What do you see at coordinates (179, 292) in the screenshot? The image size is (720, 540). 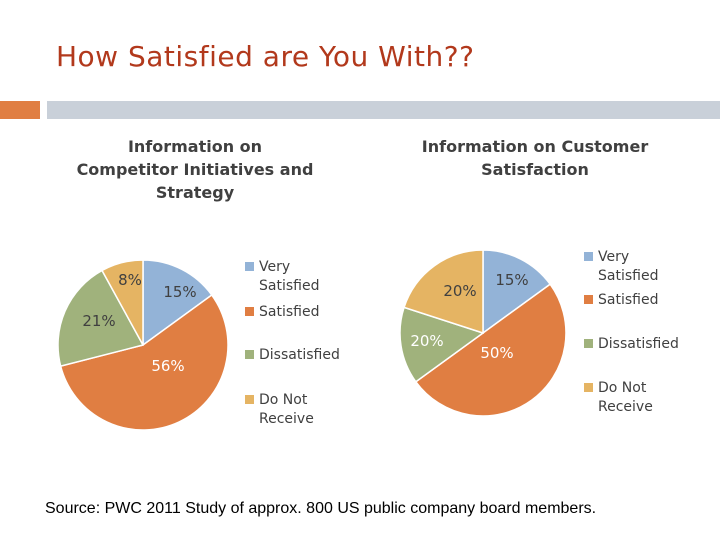 I see `chart1-data-label-0: 15%` at bounding box center [179, 292].